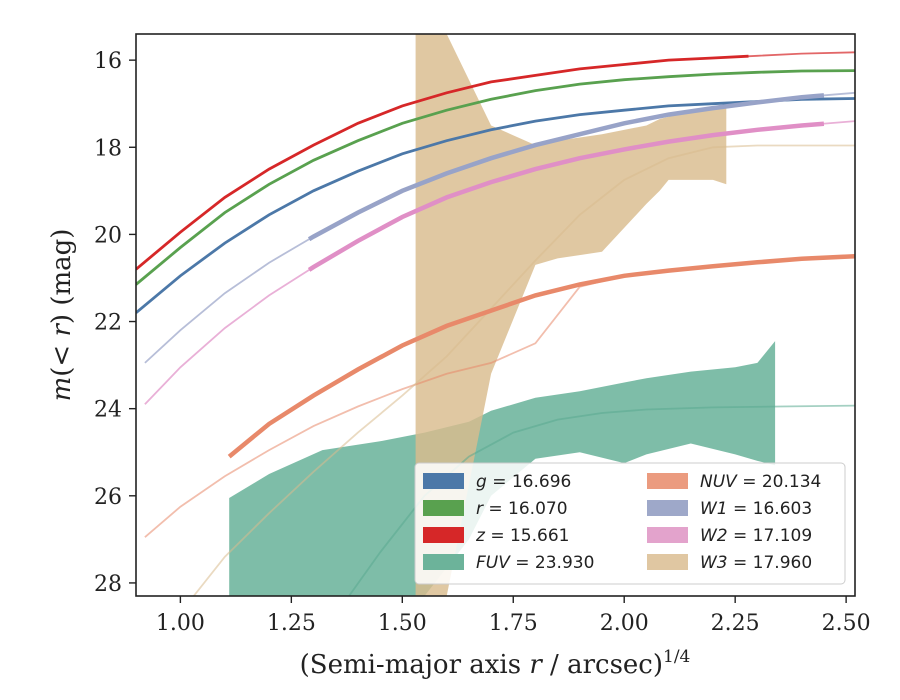 The image size is (900, 700). What do you see at coordinates (735, 623) in the screenshot?
I see `x-tick-label: 2.25` at bounding box center [735, 623].